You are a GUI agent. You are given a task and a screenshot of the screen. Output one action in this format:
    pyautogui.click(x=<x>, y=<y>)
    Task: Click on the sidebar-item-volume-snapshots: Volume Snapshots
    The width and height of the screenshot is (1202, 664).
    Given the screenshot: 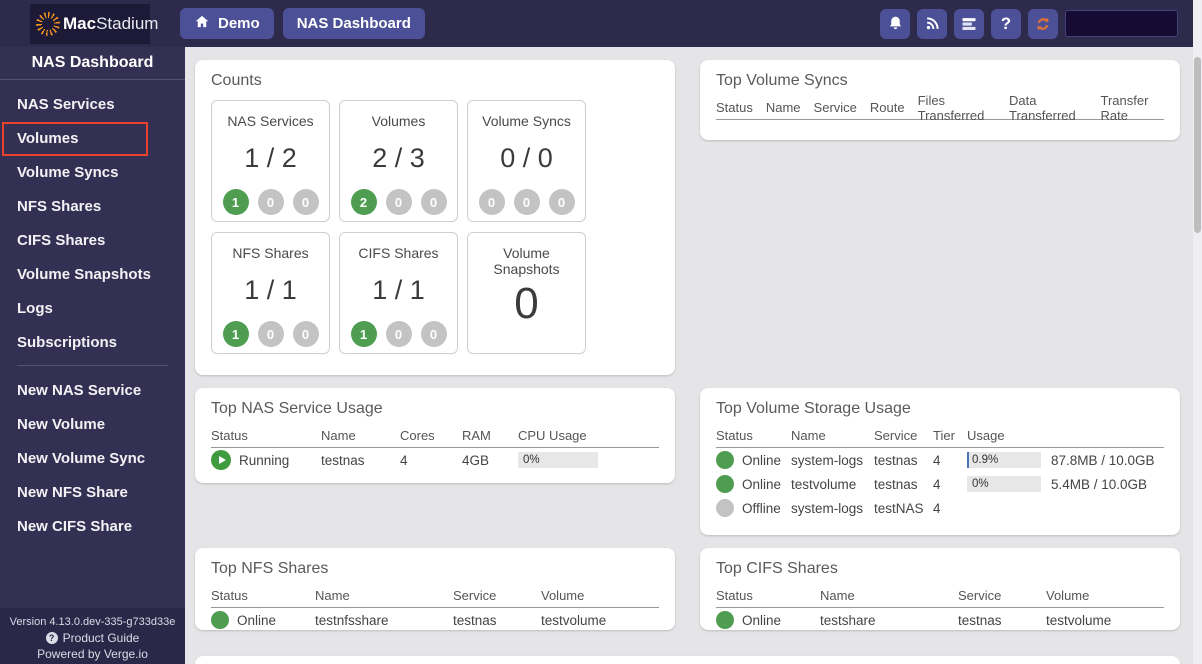 What is the action you would take?
    pyautogui.click(x=92, y=274)
    